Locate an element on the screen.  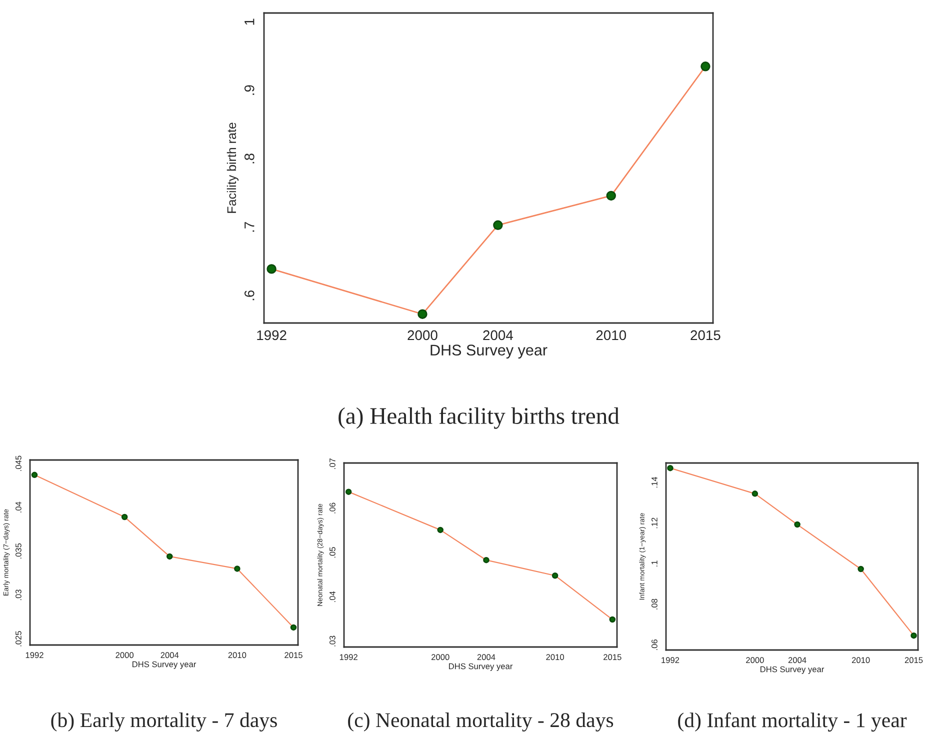
y-tick-label: .8 is located at coordinates (249, 159).